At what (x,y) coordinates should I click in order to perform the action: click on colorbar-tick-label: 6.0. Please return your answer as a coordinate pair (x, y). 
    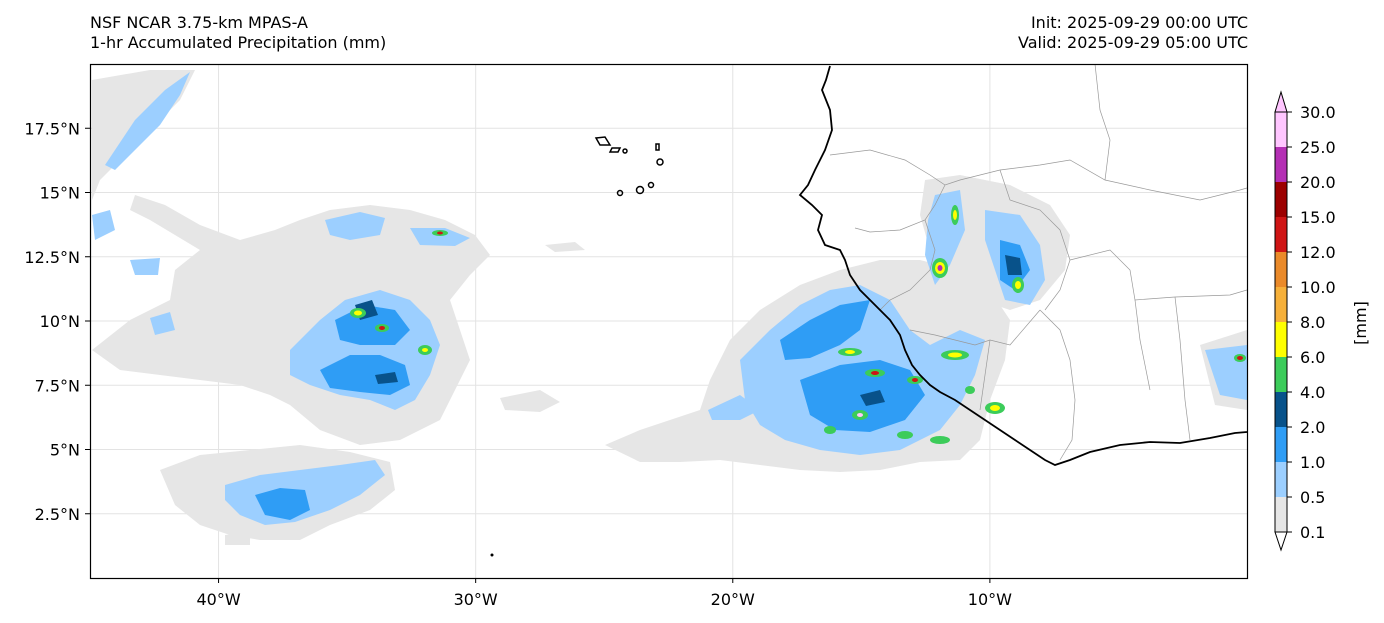
    Looking at the image, I should click on (1312, 357).